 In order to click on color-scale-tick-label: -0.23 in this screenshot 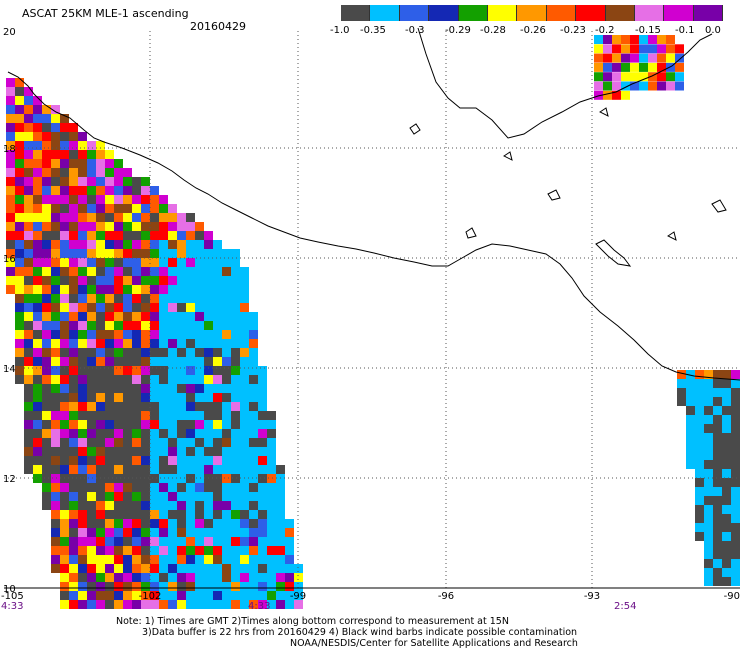, I will do `click(573, 30)`.